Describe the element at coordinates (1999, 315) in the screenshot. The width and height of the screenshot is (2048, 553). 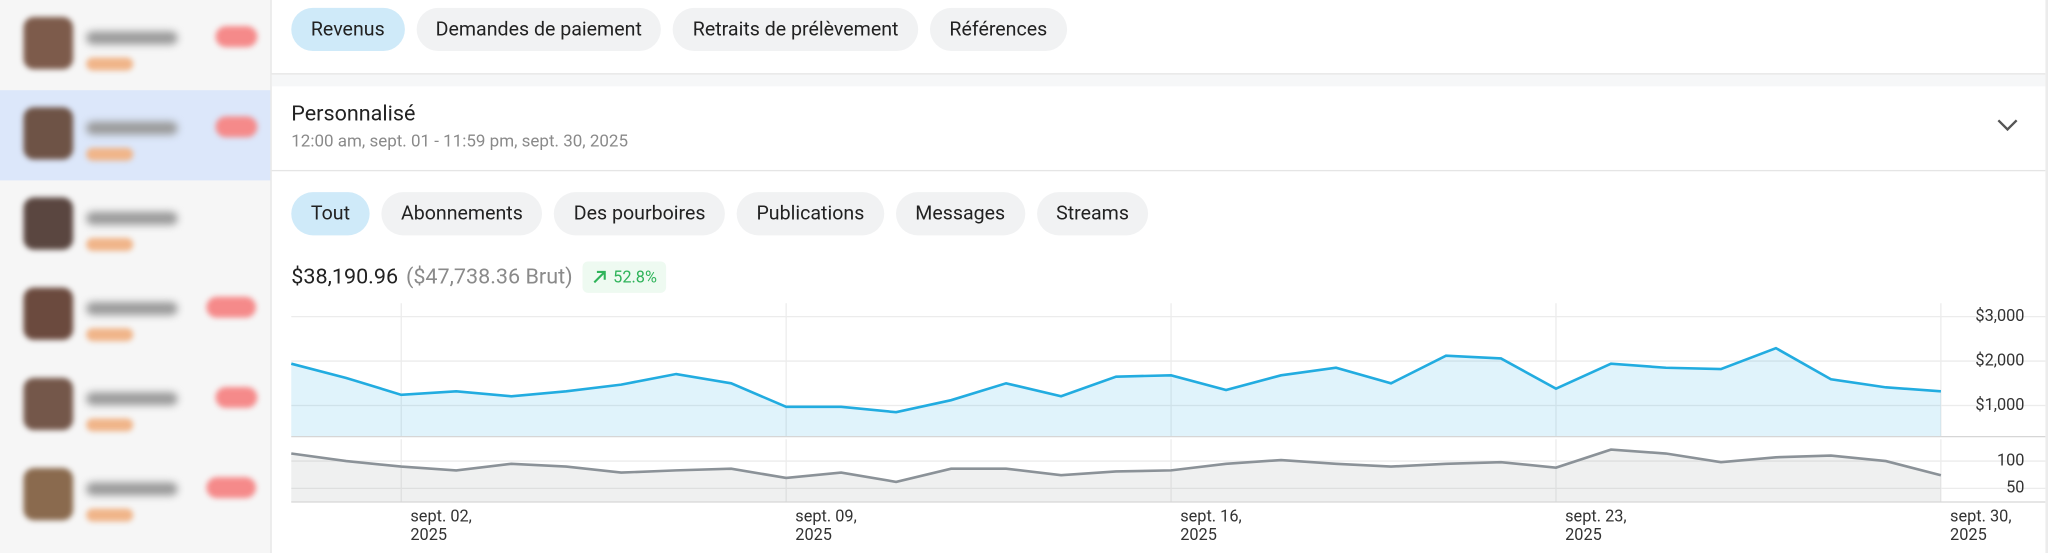
I see `y-tick-label: $3,000` at that location.